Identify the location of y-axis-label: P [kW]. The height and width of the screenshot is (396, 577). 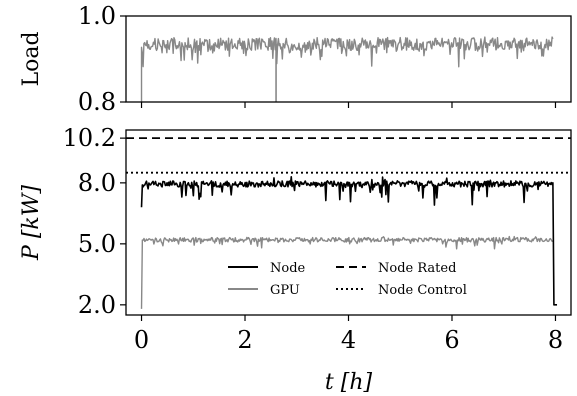
(31, 223).